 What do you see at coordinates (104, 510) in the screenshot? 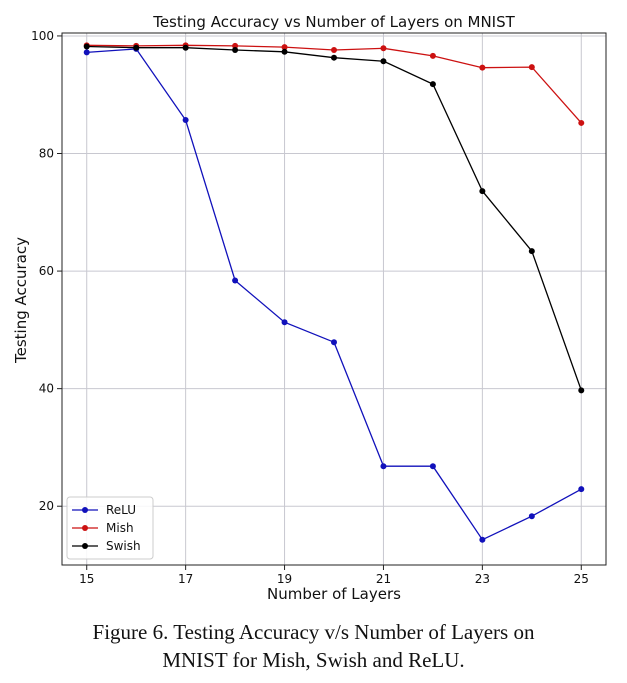
I see `legend-item-relu: ReLU` at bounding box center [104, 510].